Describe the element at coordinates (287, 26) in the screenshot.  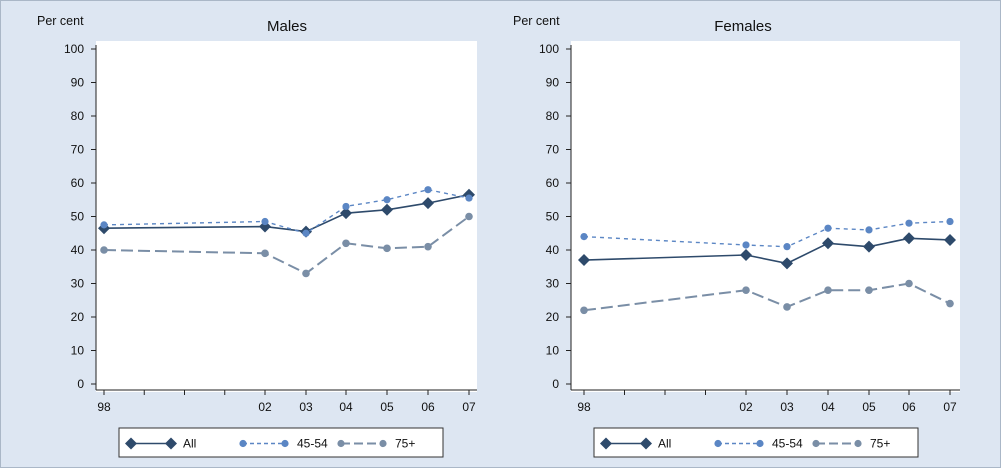
I see `chart-title: Males` at that location.